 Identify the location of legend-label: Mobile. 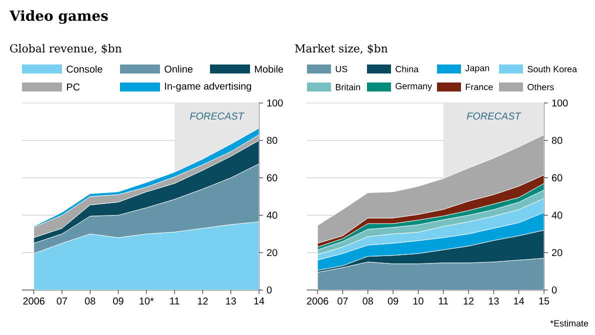
(269, 69).